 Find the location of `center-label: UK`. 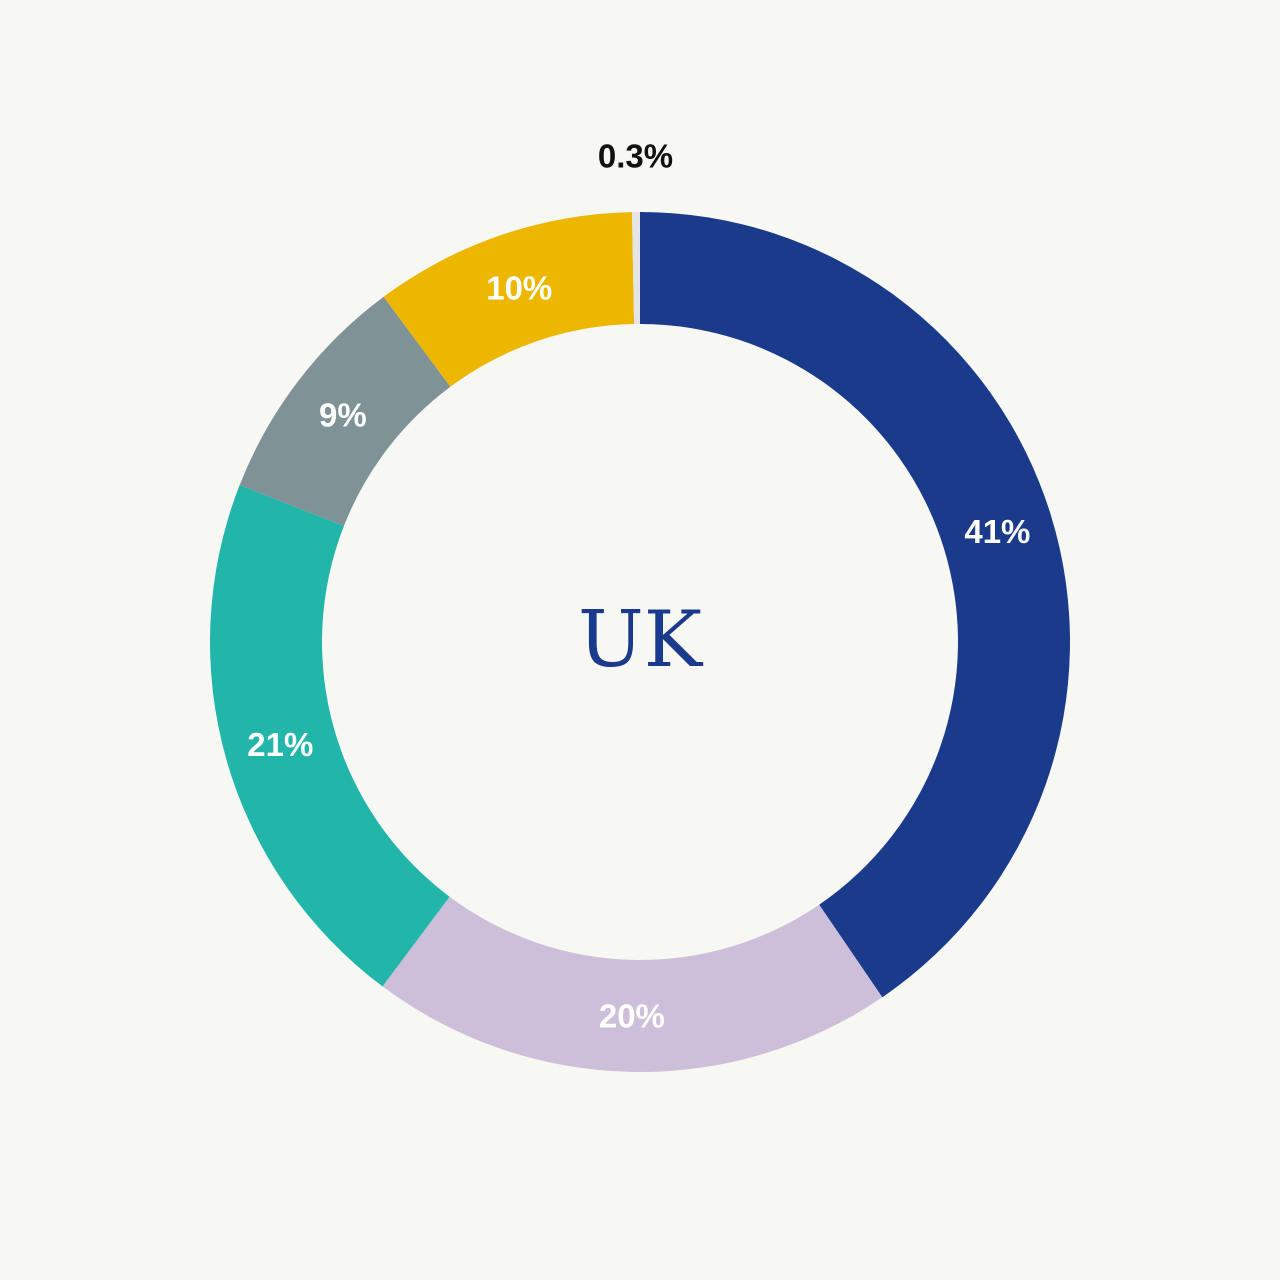

center-label: UK is located at coordinates (641, 640).